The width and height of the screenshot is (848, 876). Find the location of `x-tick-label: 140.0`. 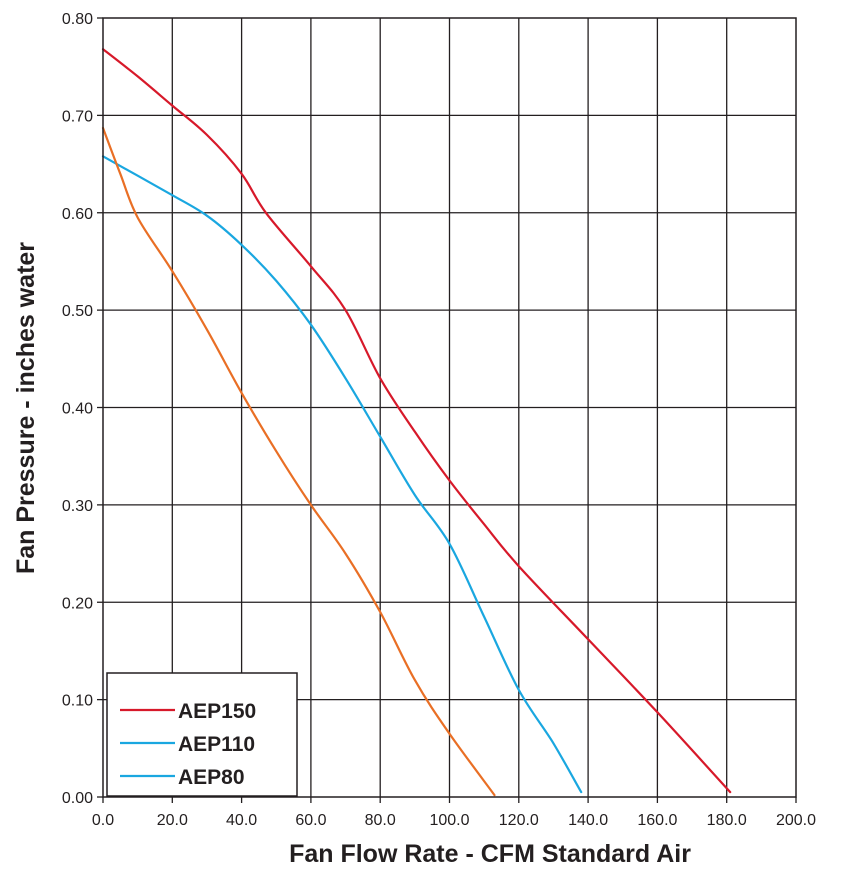

x-tick-label: 140.0 is located at coordinates (588, 820).